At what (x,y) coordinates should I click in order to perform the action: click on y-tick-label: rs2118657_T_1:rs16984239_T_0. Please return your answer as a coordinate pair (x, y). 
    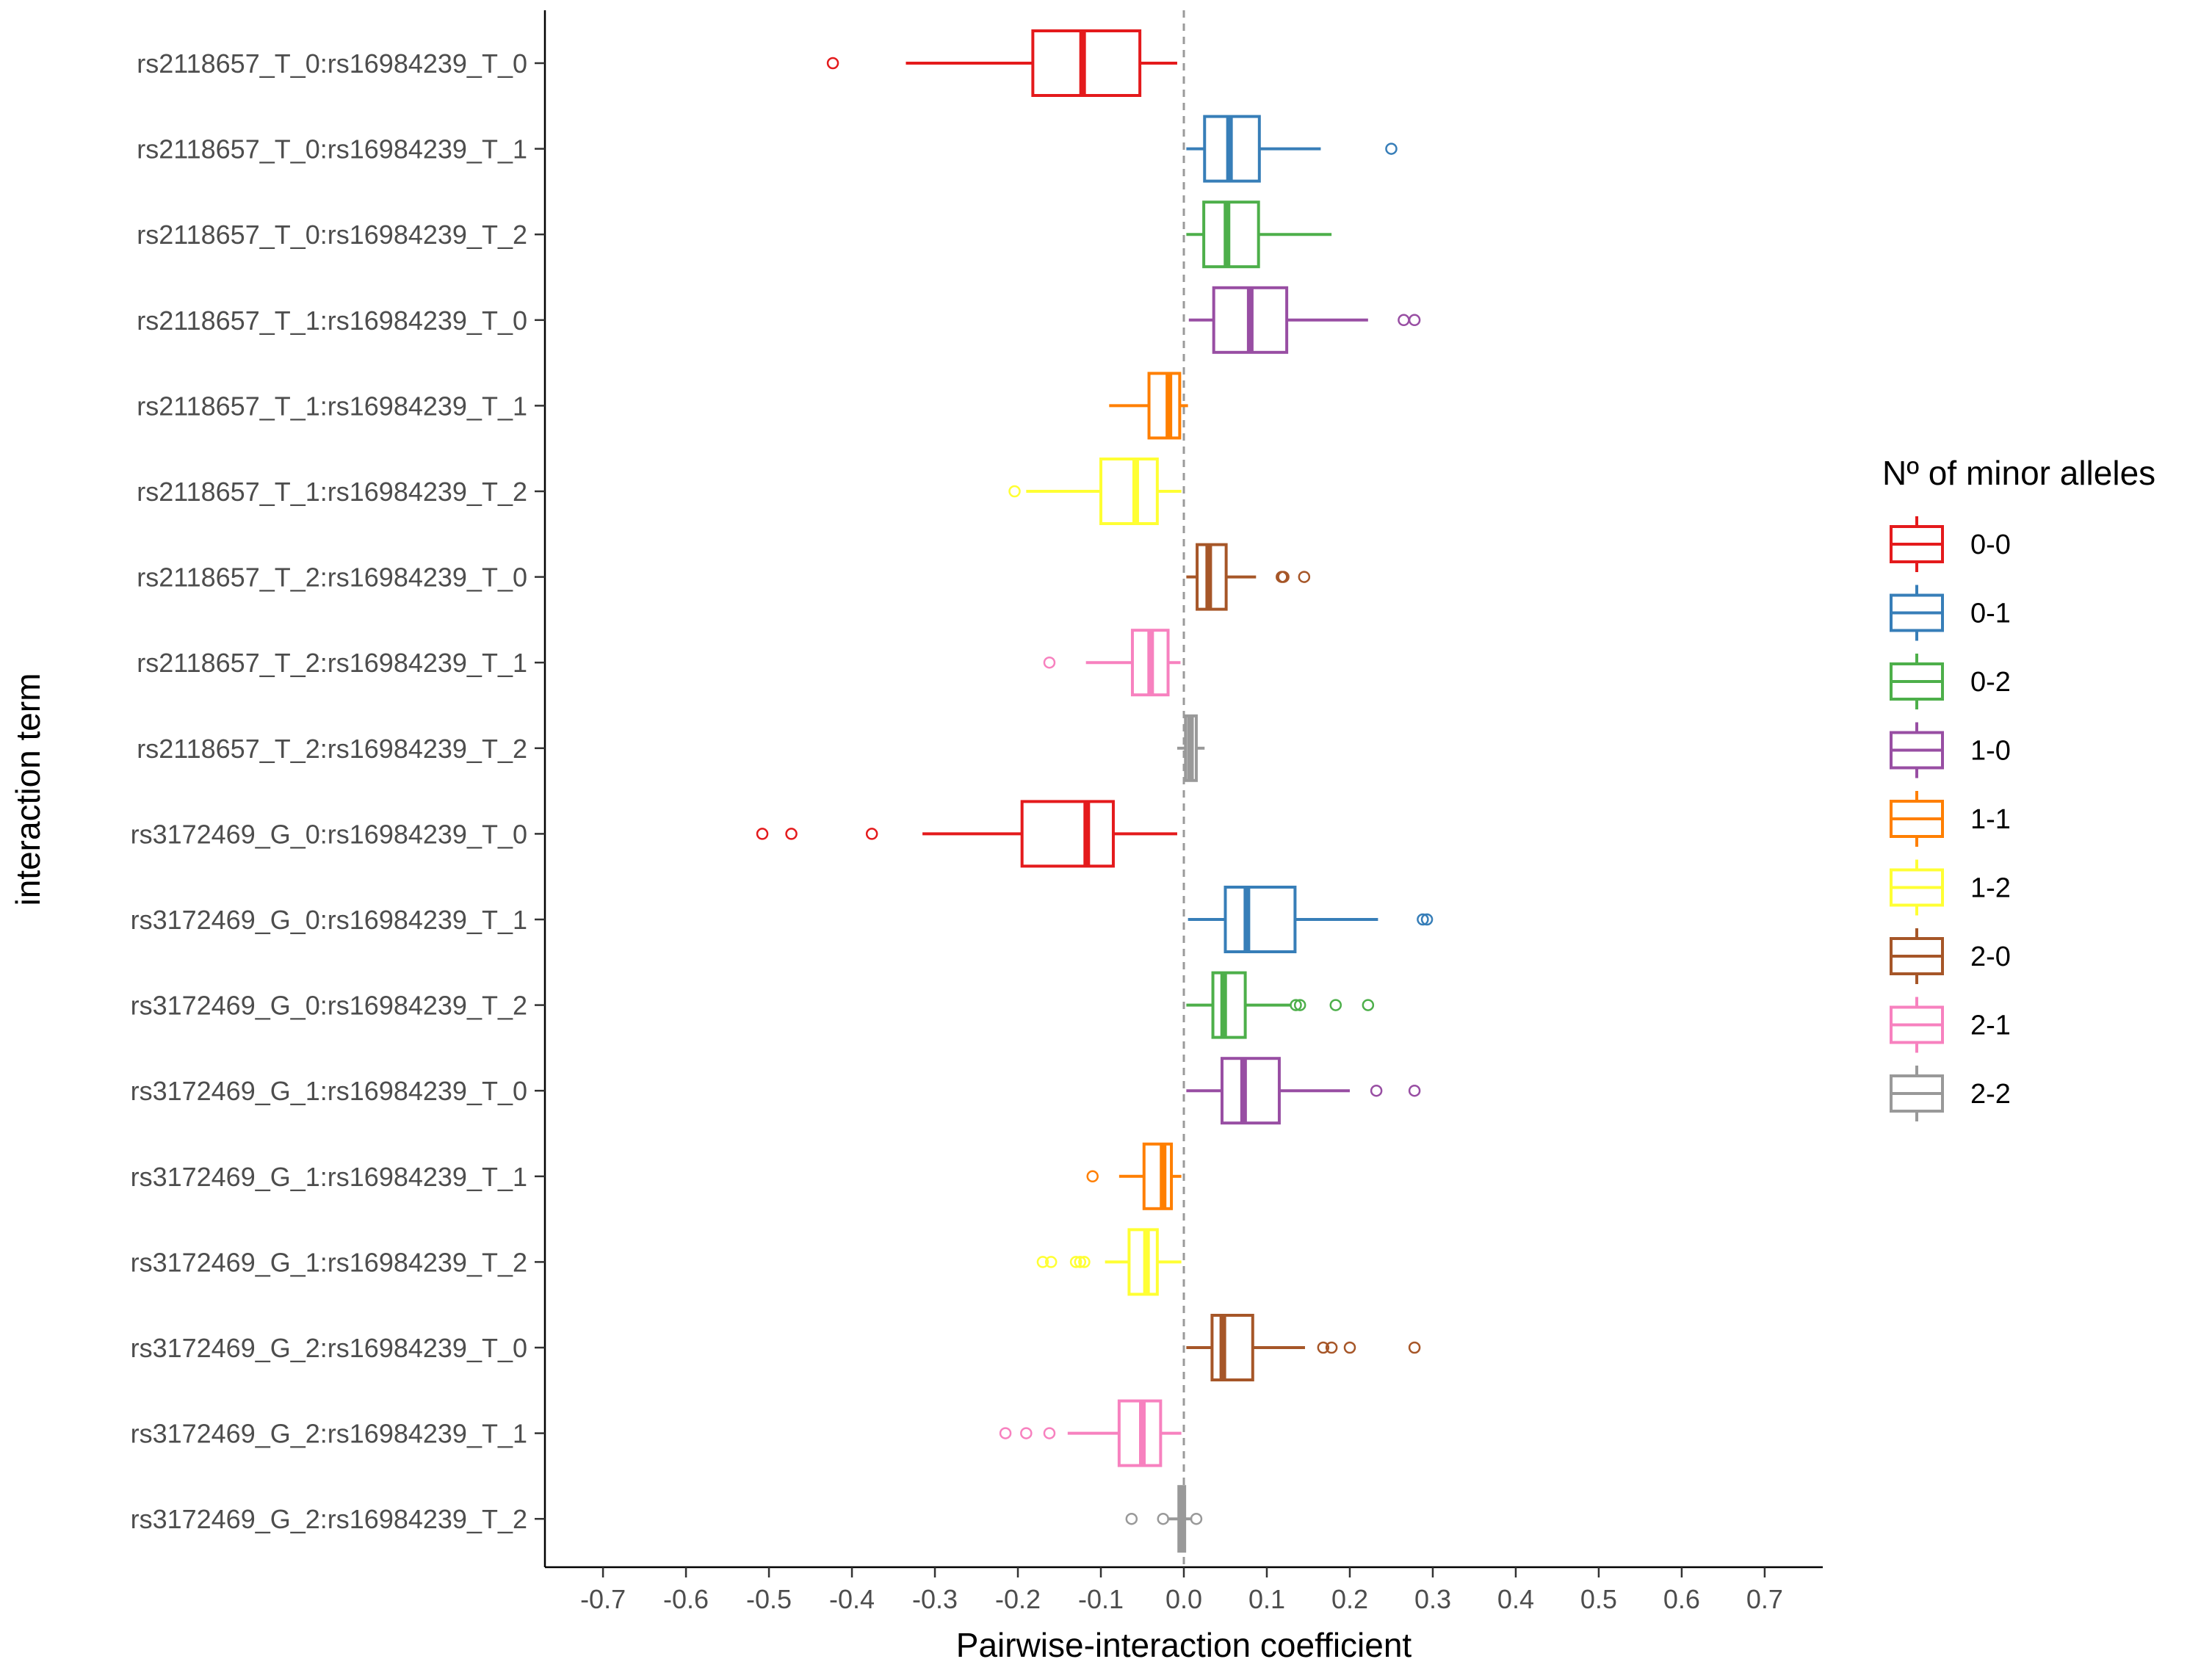
    Looking at the image, I should click on (332, 321).